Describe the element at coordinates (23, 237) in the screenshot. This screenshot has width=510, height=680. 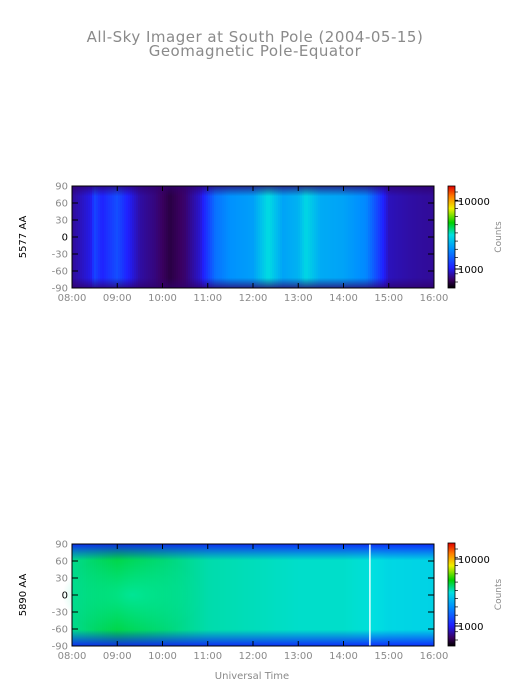
I see `y-axis-title: 5577 AA` at that location.